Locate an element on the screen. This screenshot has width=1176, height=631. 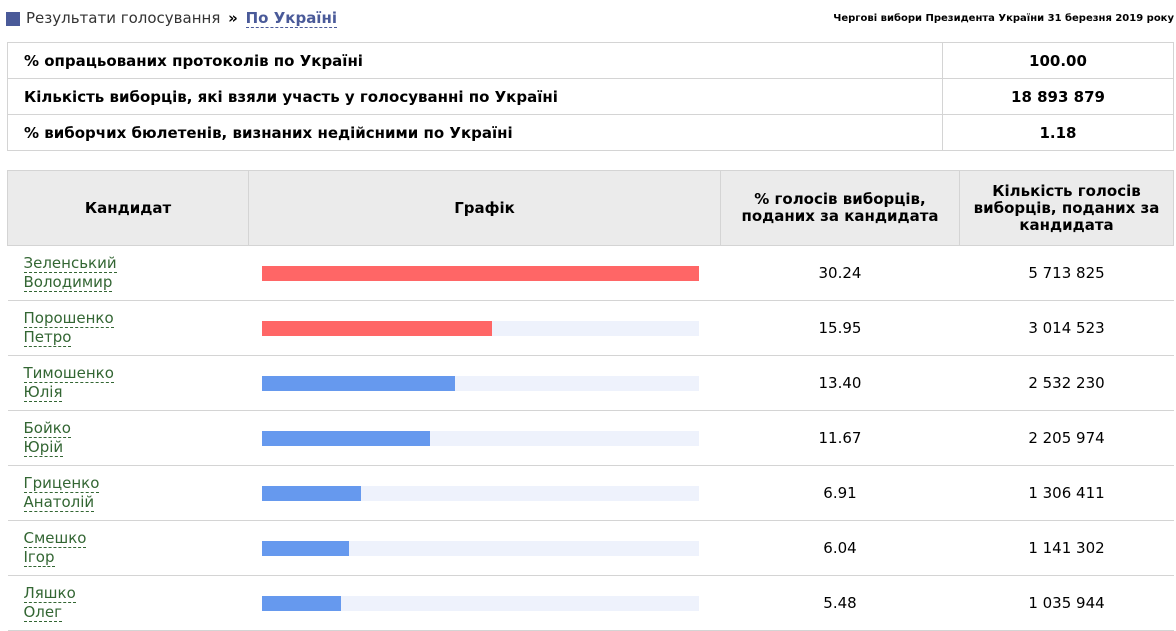
candidate-given-name: Олег is located at coordinates (43, 612).